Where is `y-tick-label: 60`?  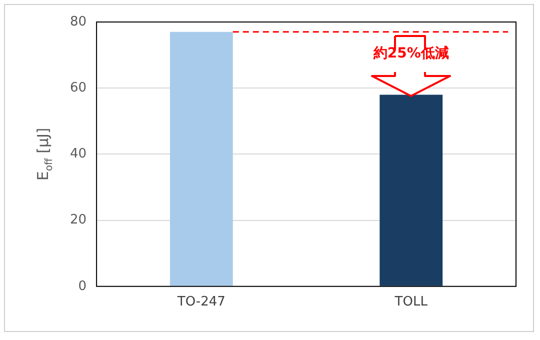
y-tick-label: 60 is located at coordinates (78, 88).